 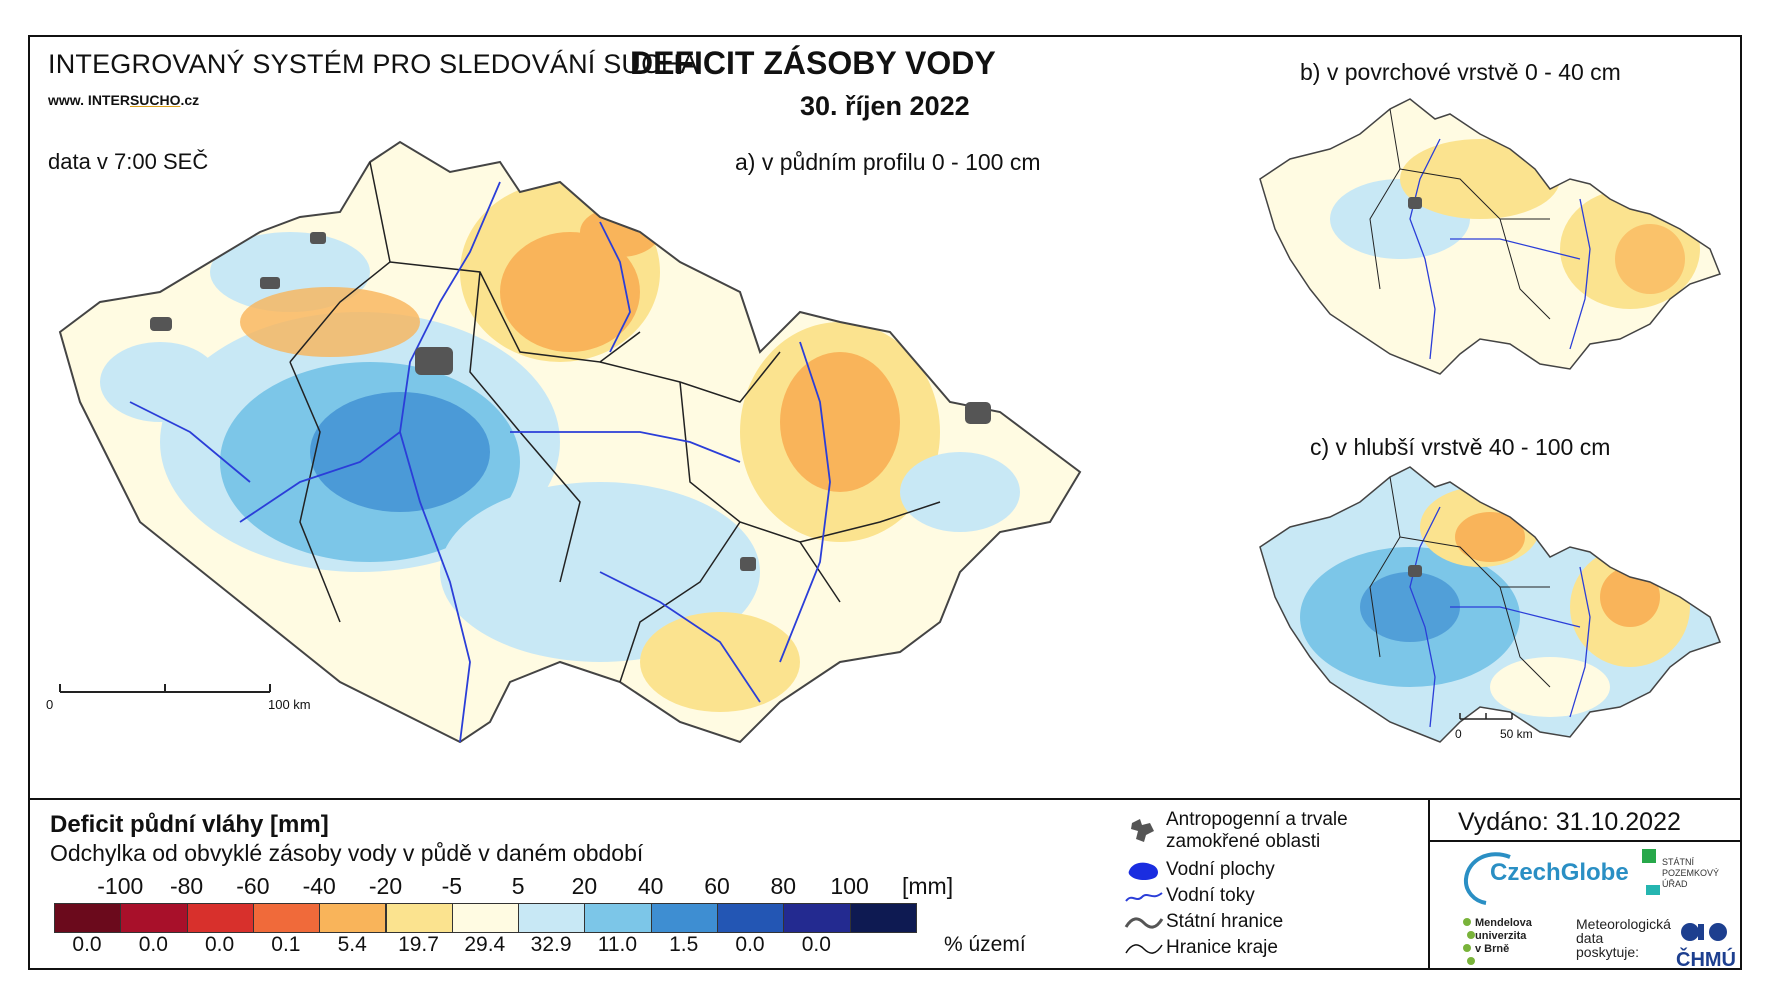 I want to click on symbol-anthropogenic-line2: zamokřené oblasti, so click(x=1243, y=841).